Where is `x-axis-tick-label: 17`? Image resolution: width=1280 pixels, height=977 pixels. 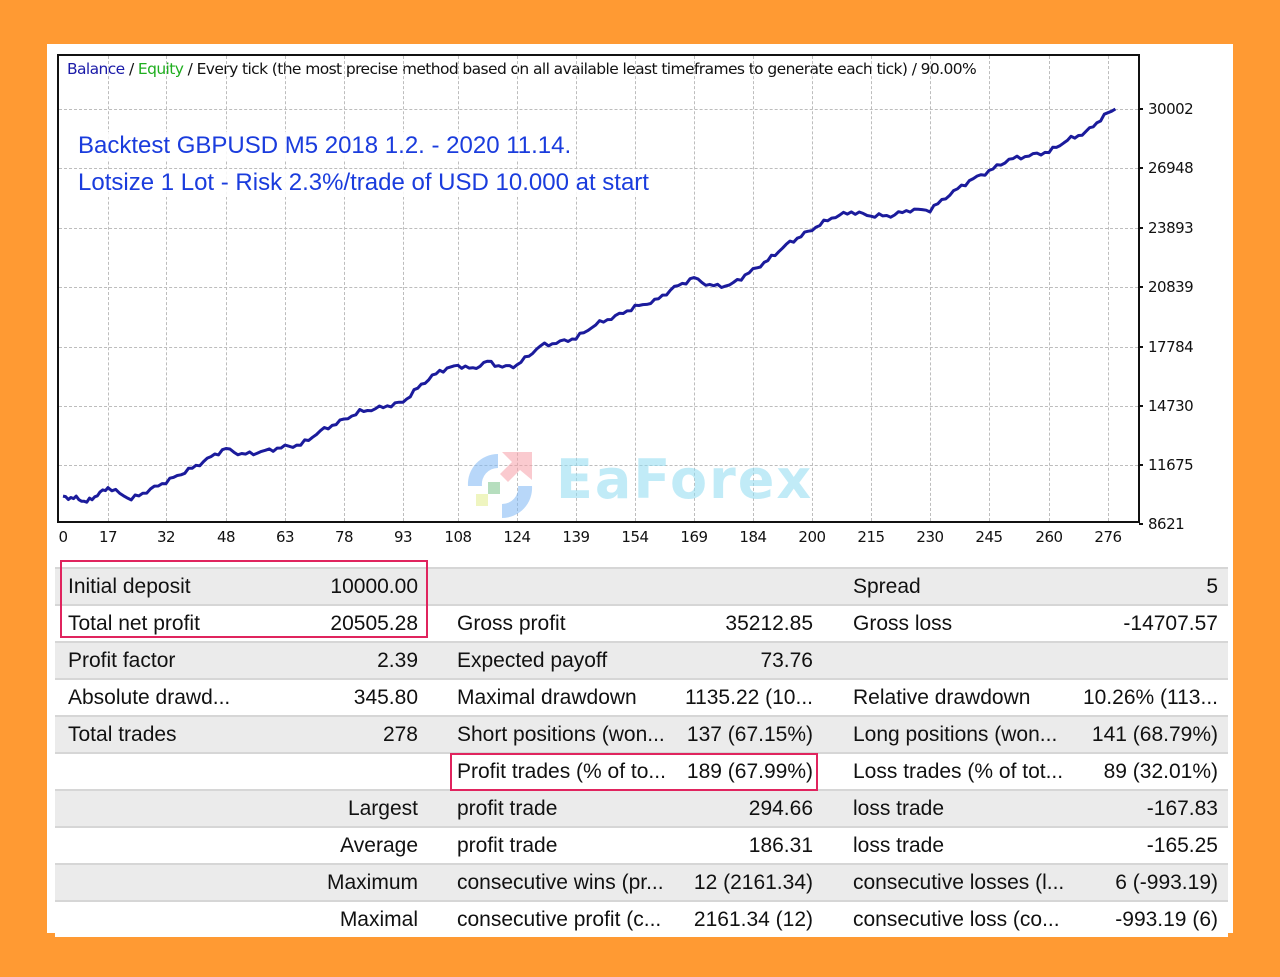
x-axis-tick-label: 17 is located at coordinates (108, 537).